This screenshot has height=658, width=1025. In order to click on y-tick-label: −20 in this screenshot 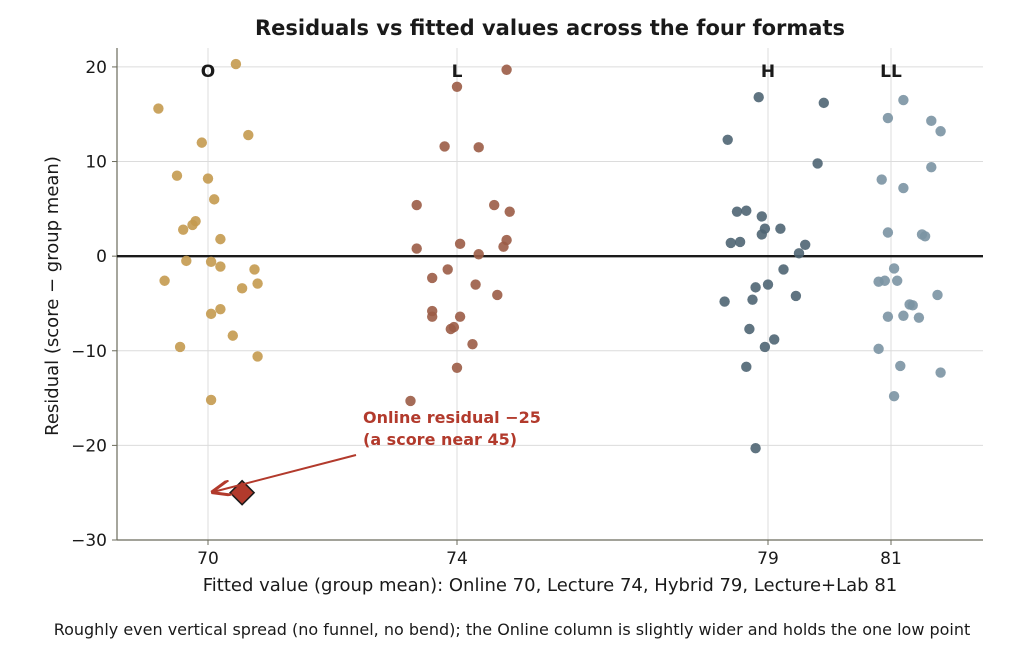, I will do `click(89, 446)`.